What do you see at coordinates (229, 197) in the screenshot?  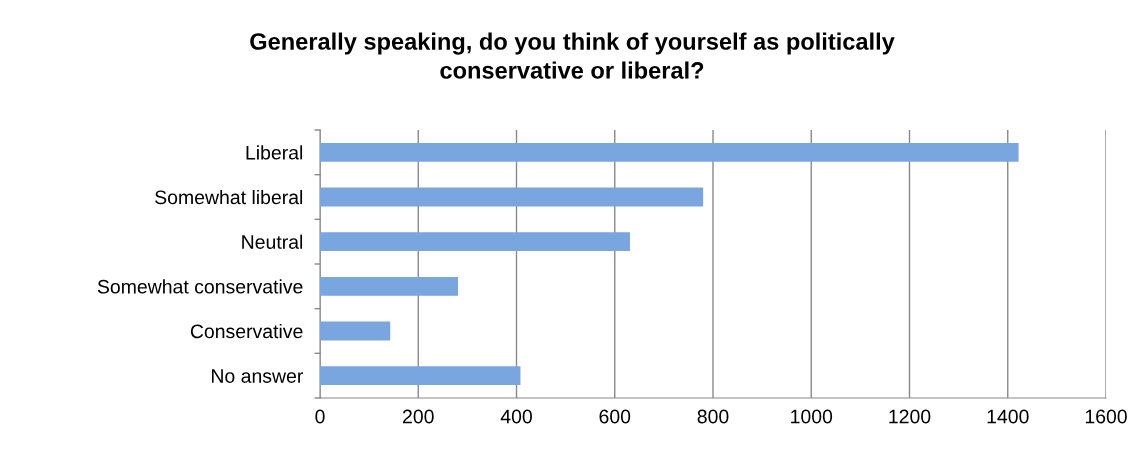 I see `y-tick-label: Somewhat liberal` at bounding box center [229, 197].